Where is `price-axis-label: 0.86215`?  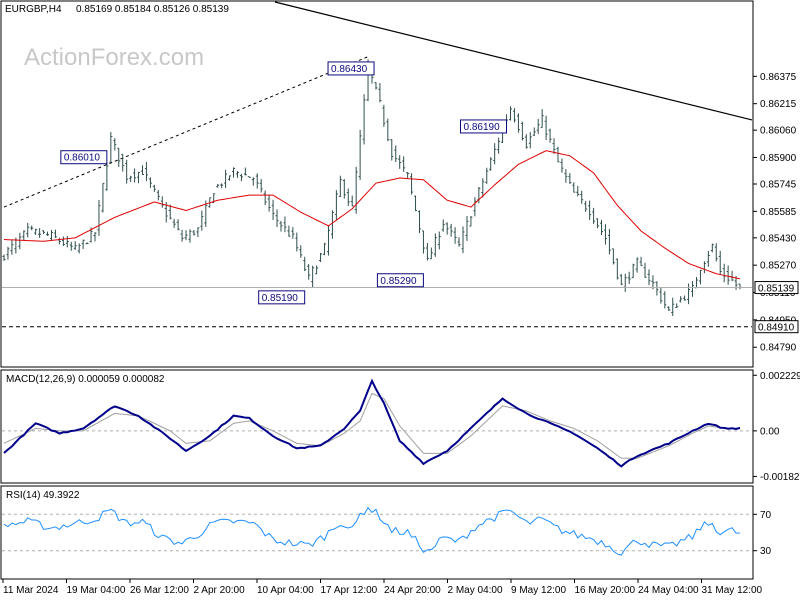 price-axis-label: 0.86215 is located at coordinates (778, 104).